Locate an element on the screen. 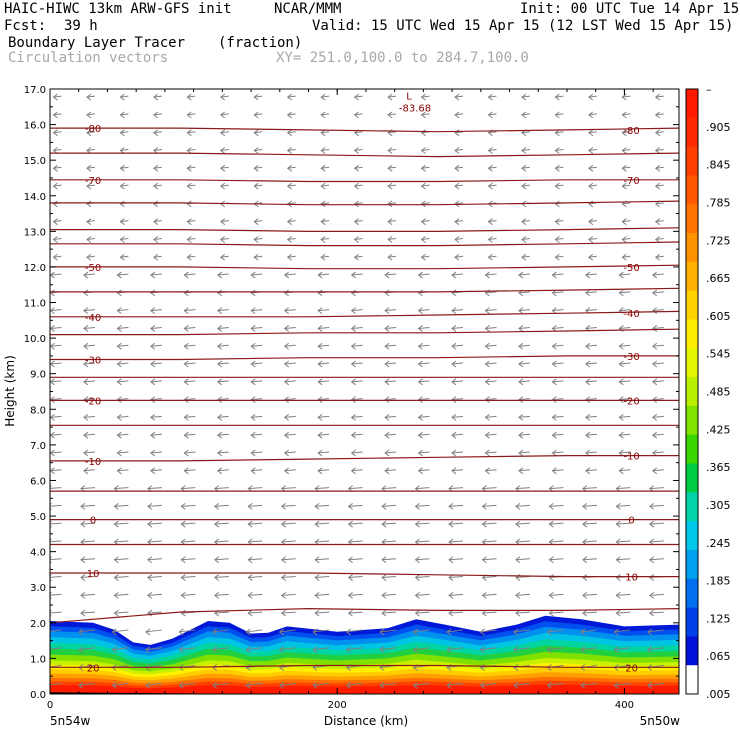 This screenshot has height=740, width=740. x-axis-title: Distance (km) is located at coordinates (366, 721).